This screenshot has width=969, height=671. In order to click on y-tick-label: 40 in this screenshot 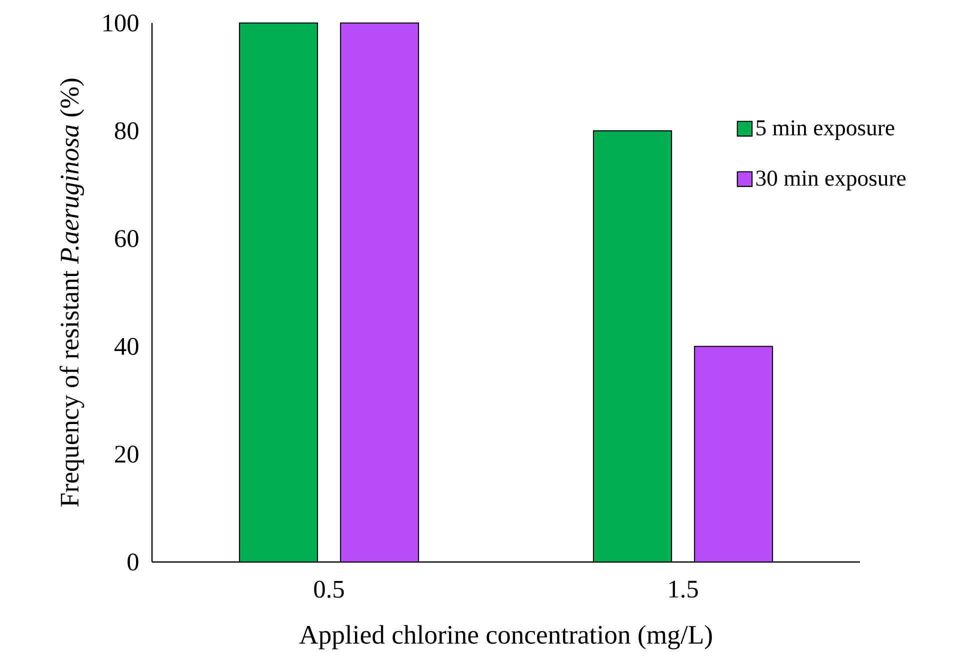, I will do `click(126, 346)`.